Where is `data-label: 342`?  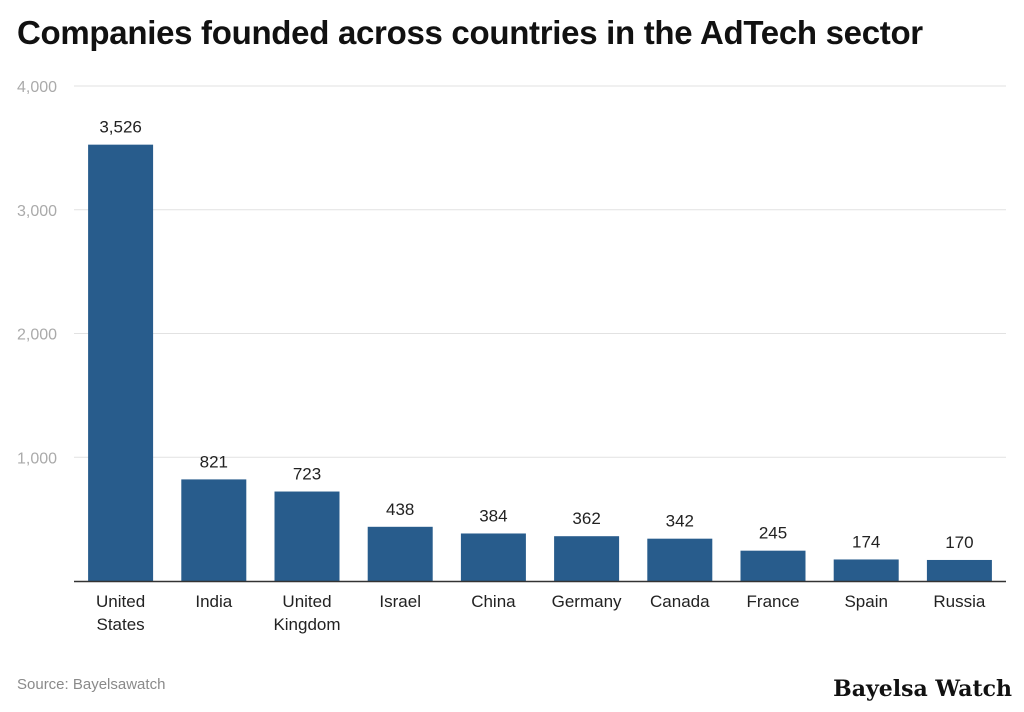 data-label: 342 is located at coordinates (680, 521).